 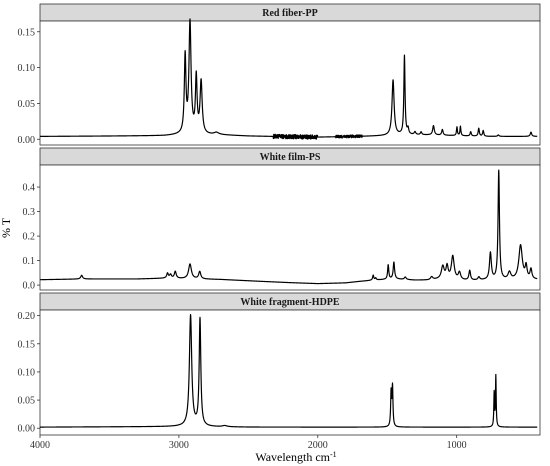 What do you see at coordinates (289, 13) in the screenshot?
I see `panel-title: Red fiber-PP` at bounding box center [289, 13].